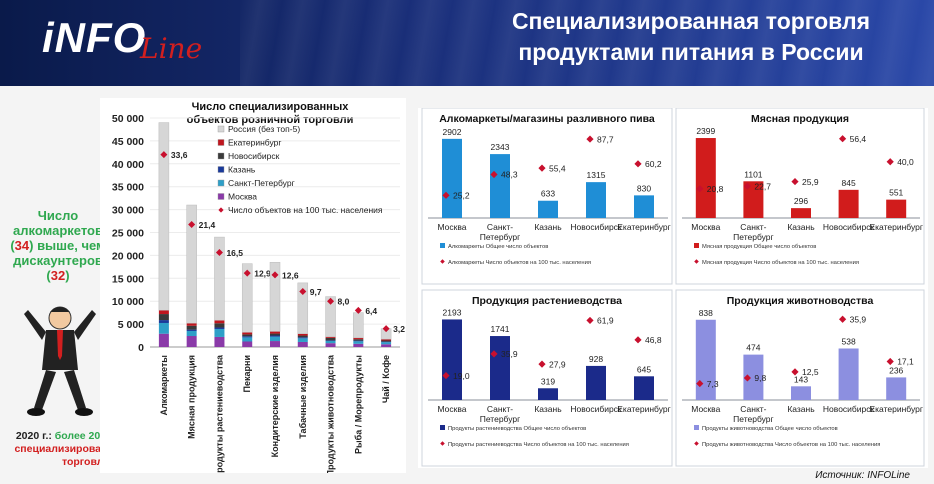  I want to click on category-label: Рыба / Морепродукты, so click(358, 404).